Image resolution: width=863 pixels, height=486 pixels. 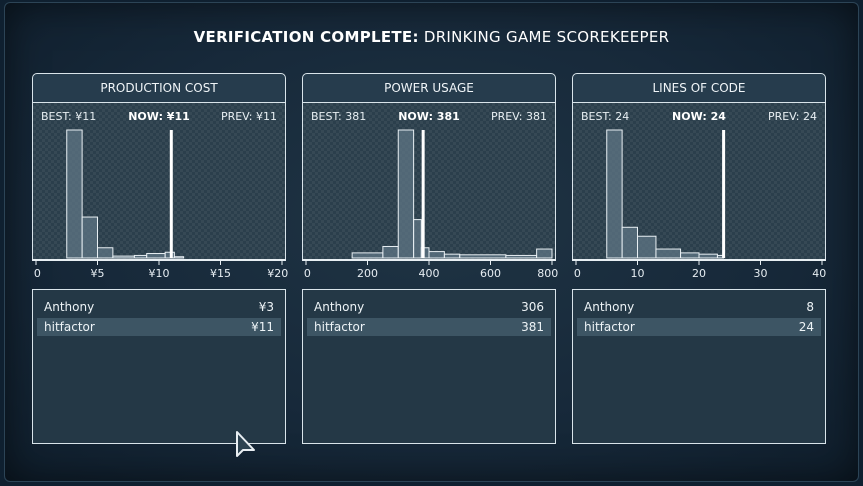 What do you see at coordinates (532, 327) in the screenshot?
I see `player-score: 381` at bounding box center [532, 327].